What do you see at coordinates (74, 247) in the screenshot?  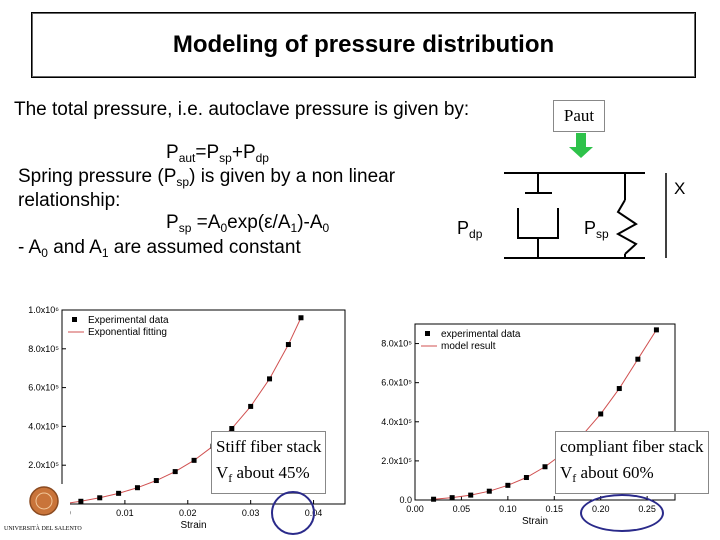 I see `line4-b: and A` at bounding box center [74, 247].